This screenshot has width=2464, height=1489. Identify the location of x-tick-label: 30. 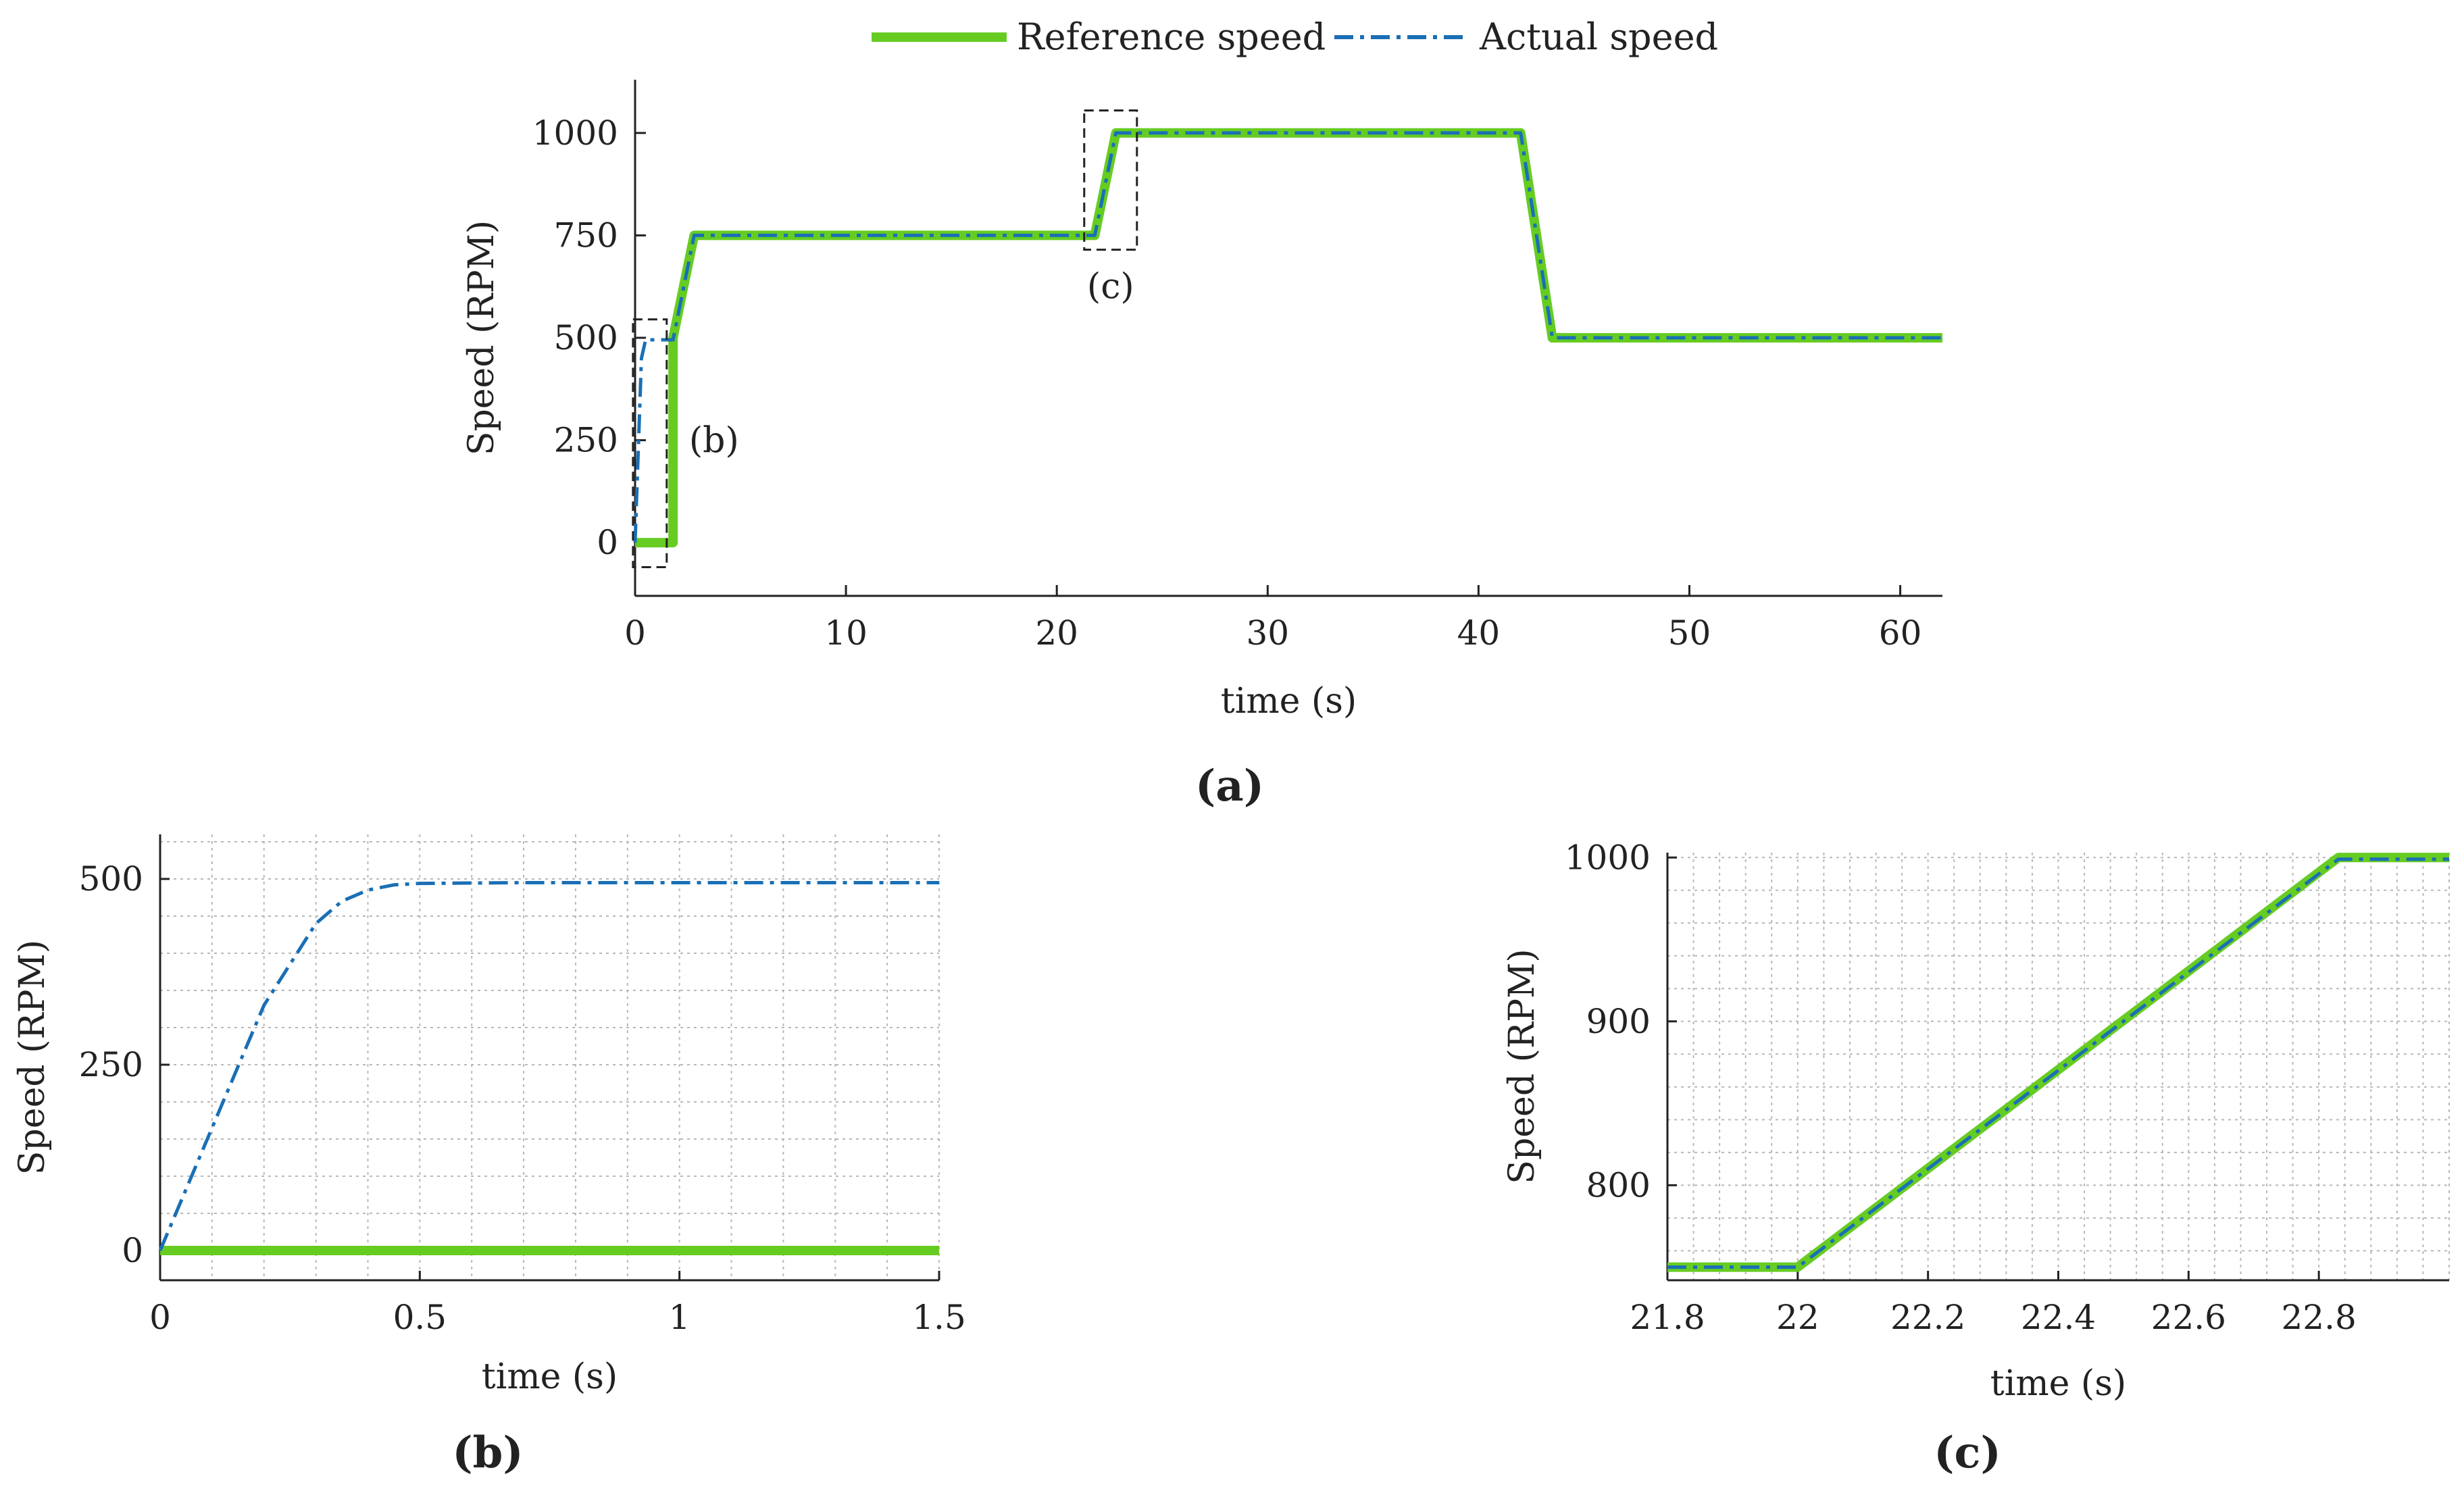
(1267, 633).